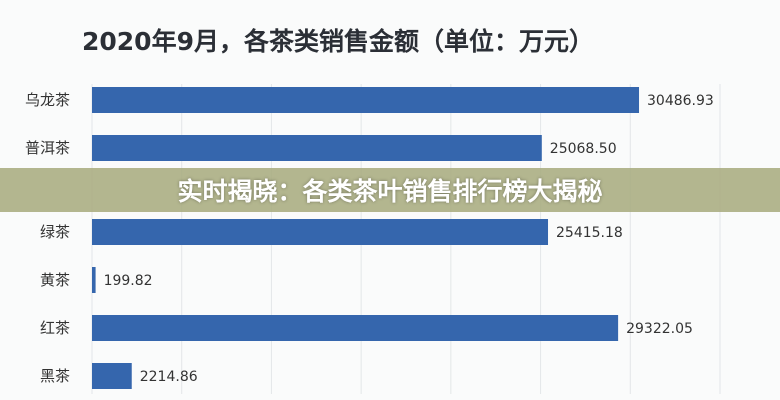  Describe the element at coordinates (169, 377) in the screenshot. I see `value-label: 2214.86` at that location.